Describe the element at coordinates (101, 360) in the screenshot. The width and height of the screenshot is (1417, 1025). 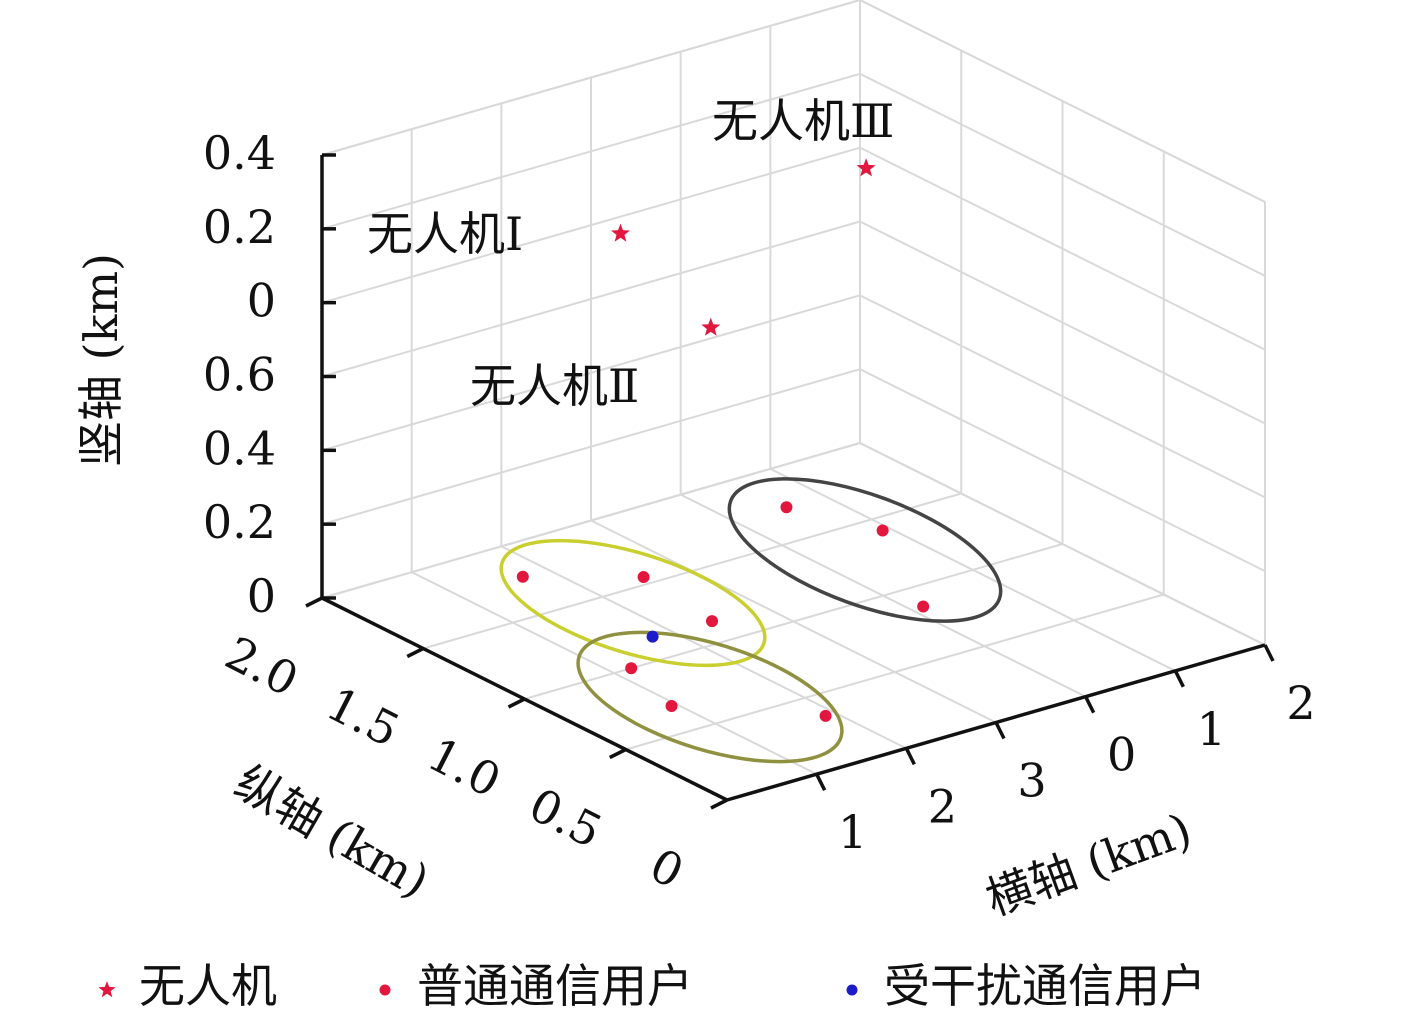
I see `z-axis-label: 竖轴 (km)` at that location.